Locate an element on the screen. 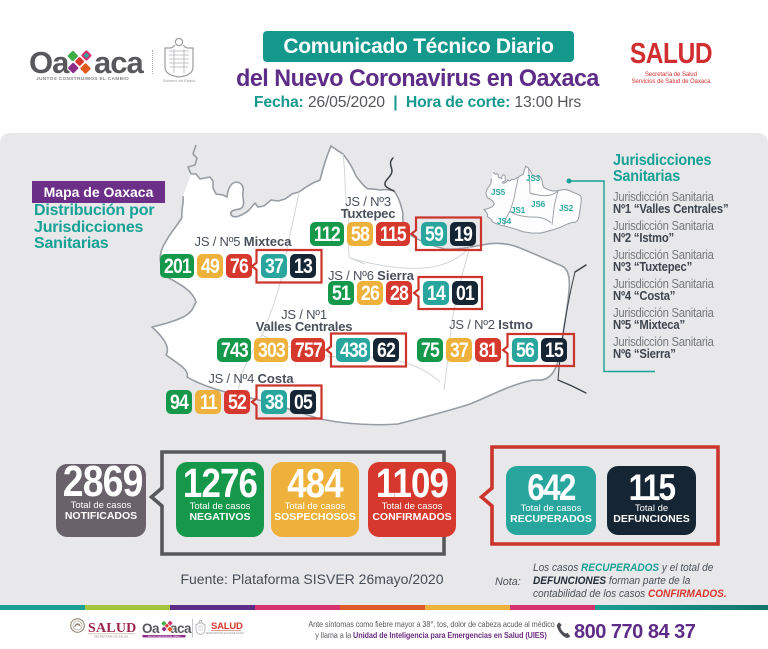 This screenshot has width=768, height=649. svg-text: SECRETARÍA DE SALUD is located at coordinates (111, 637).